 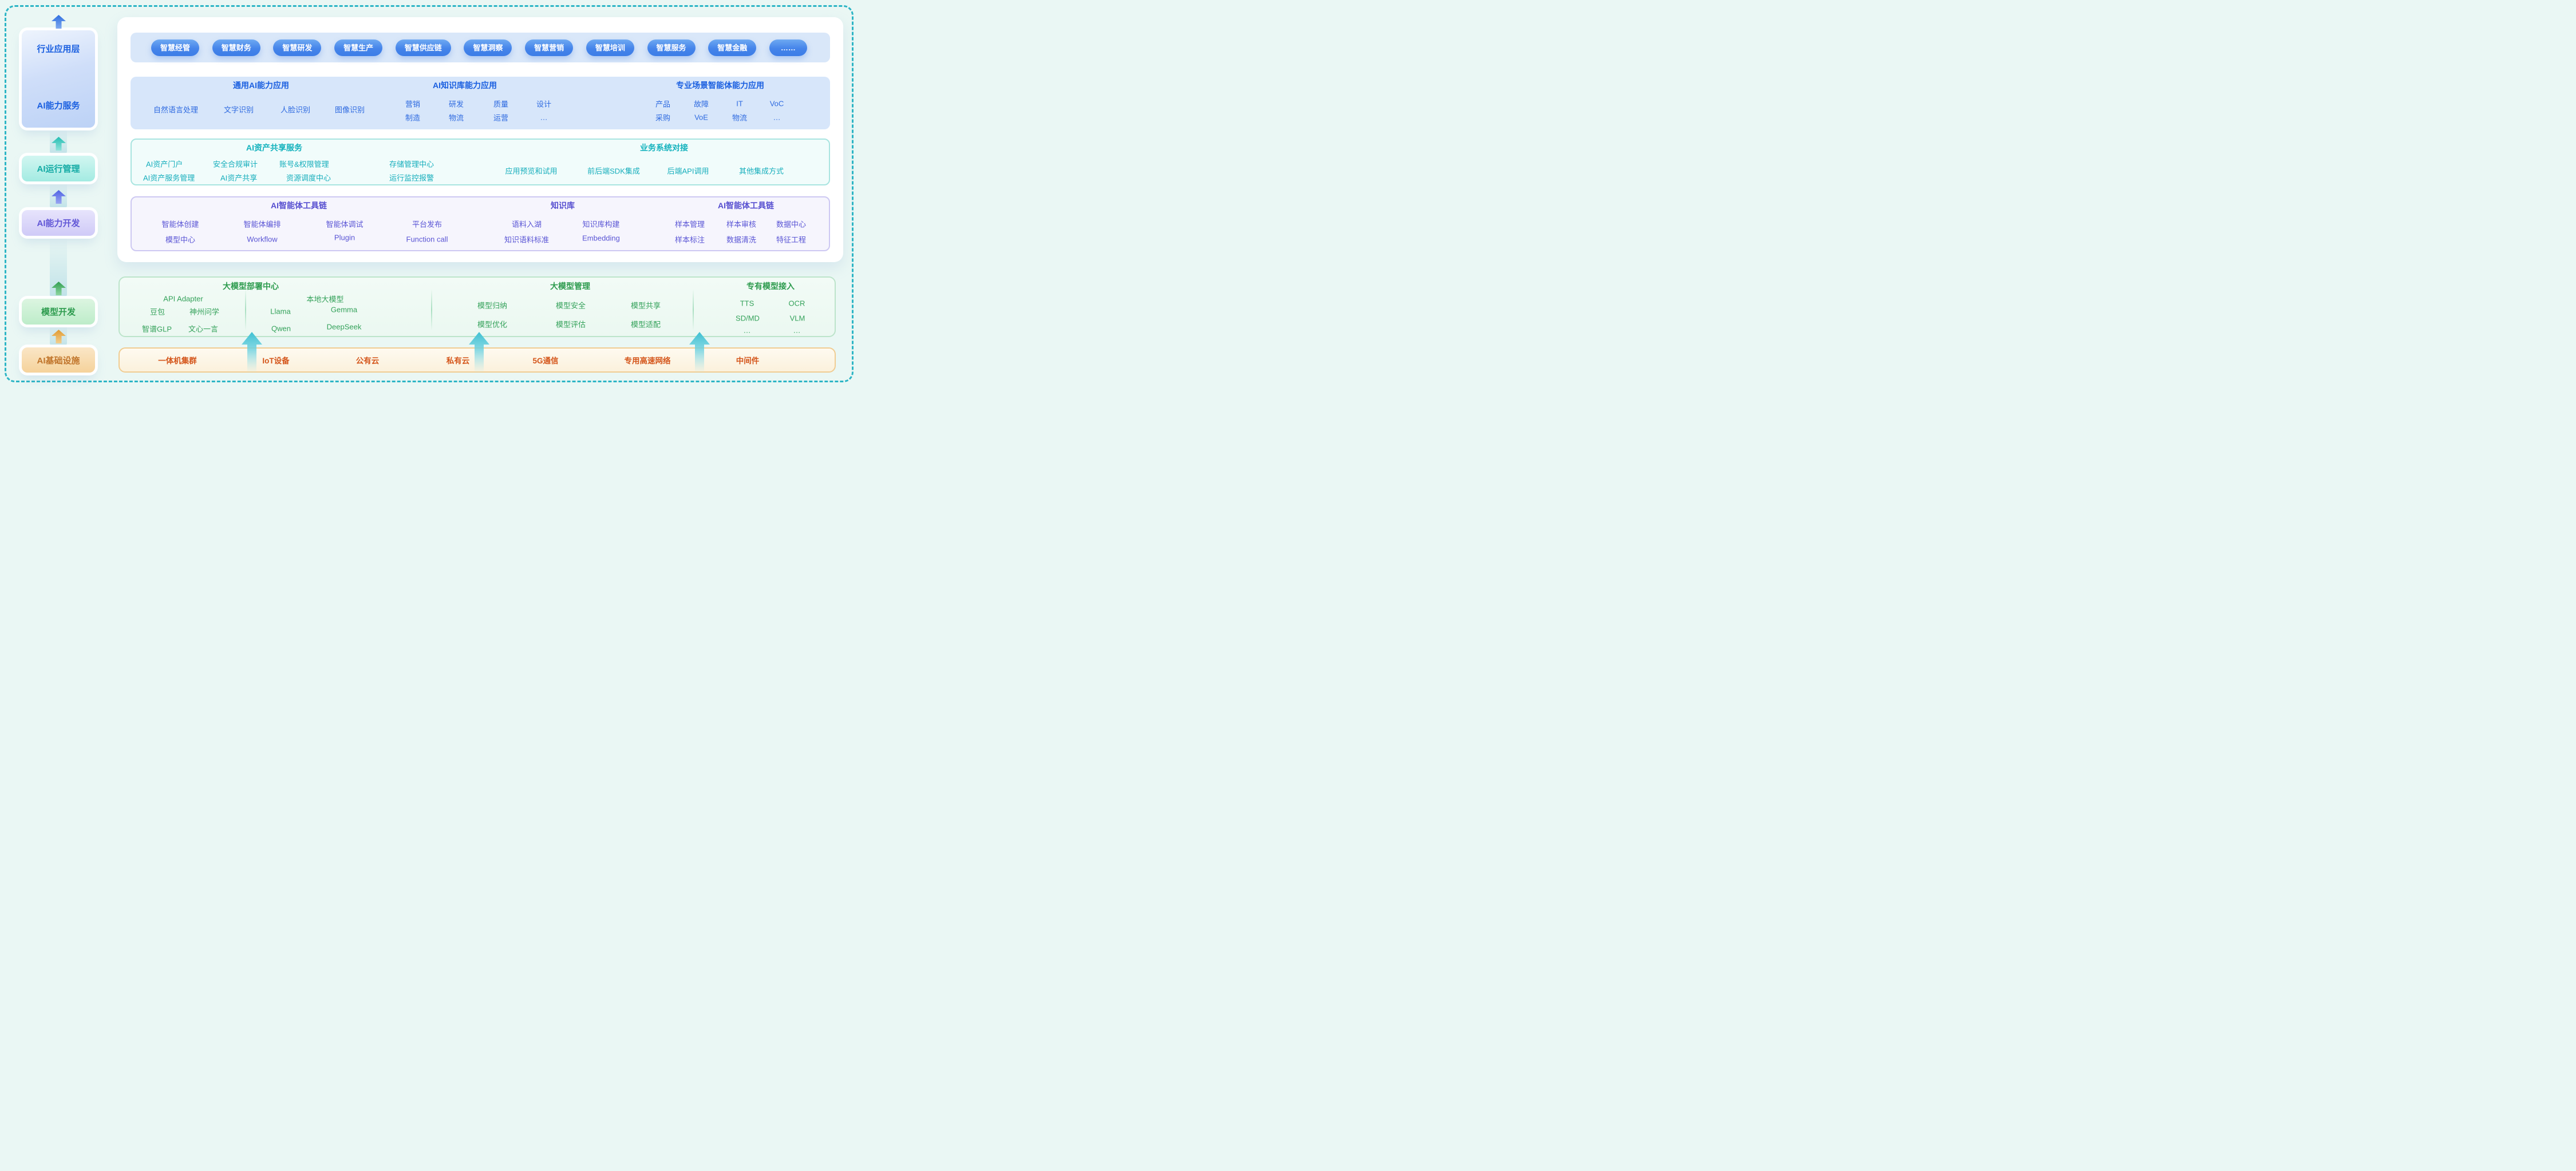 I want to click on capability-item: 采购, so click(x=663, y=118).